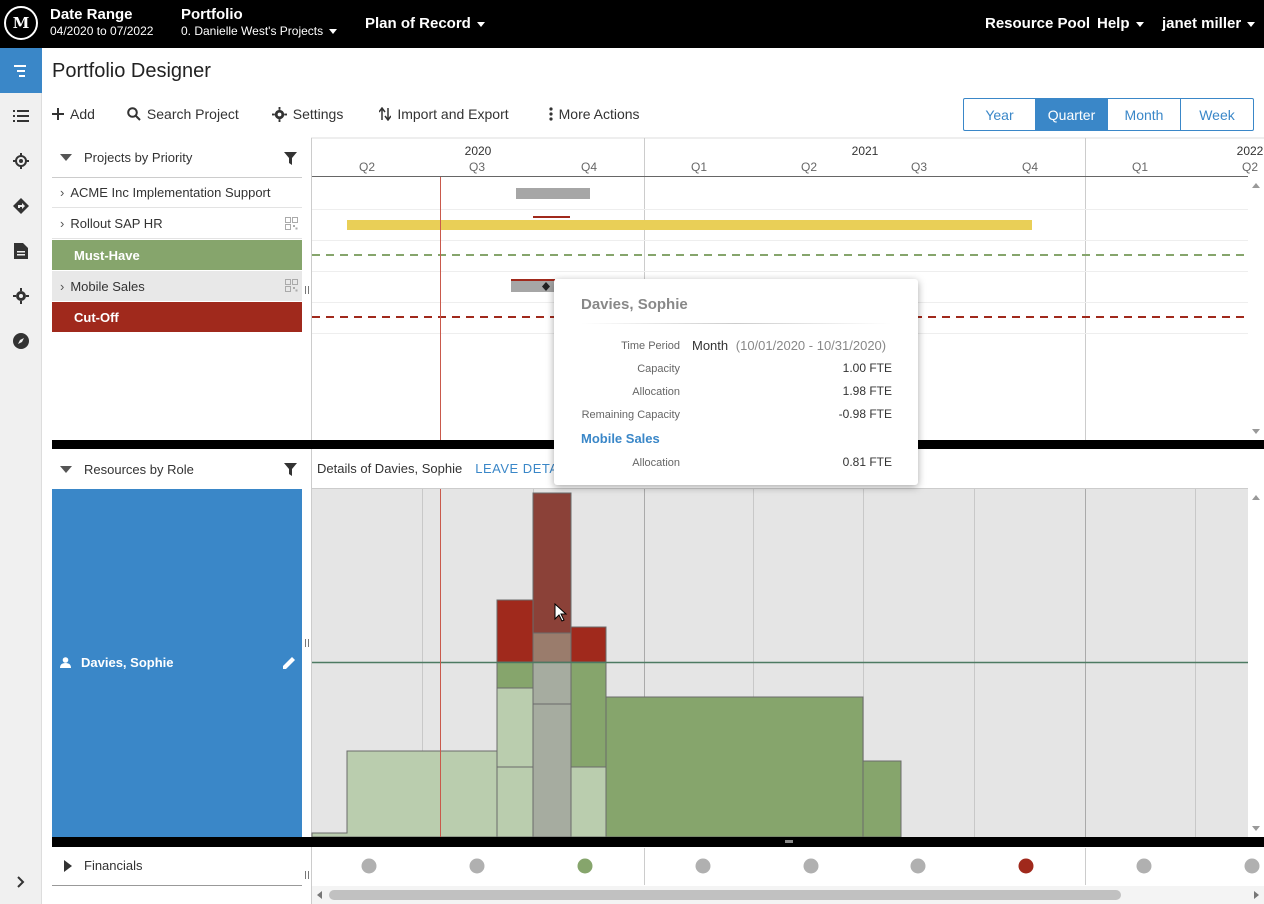  Describe the element at coordinates (444, 114) in the screenshot. I see `import-export-button: Import and Export` at that location.